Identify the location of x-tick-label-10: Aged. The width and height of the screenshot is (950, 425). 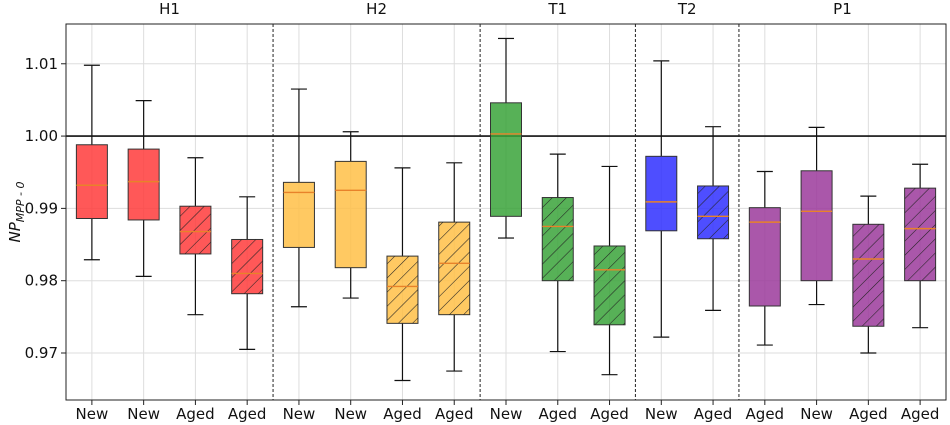
(609, 414).